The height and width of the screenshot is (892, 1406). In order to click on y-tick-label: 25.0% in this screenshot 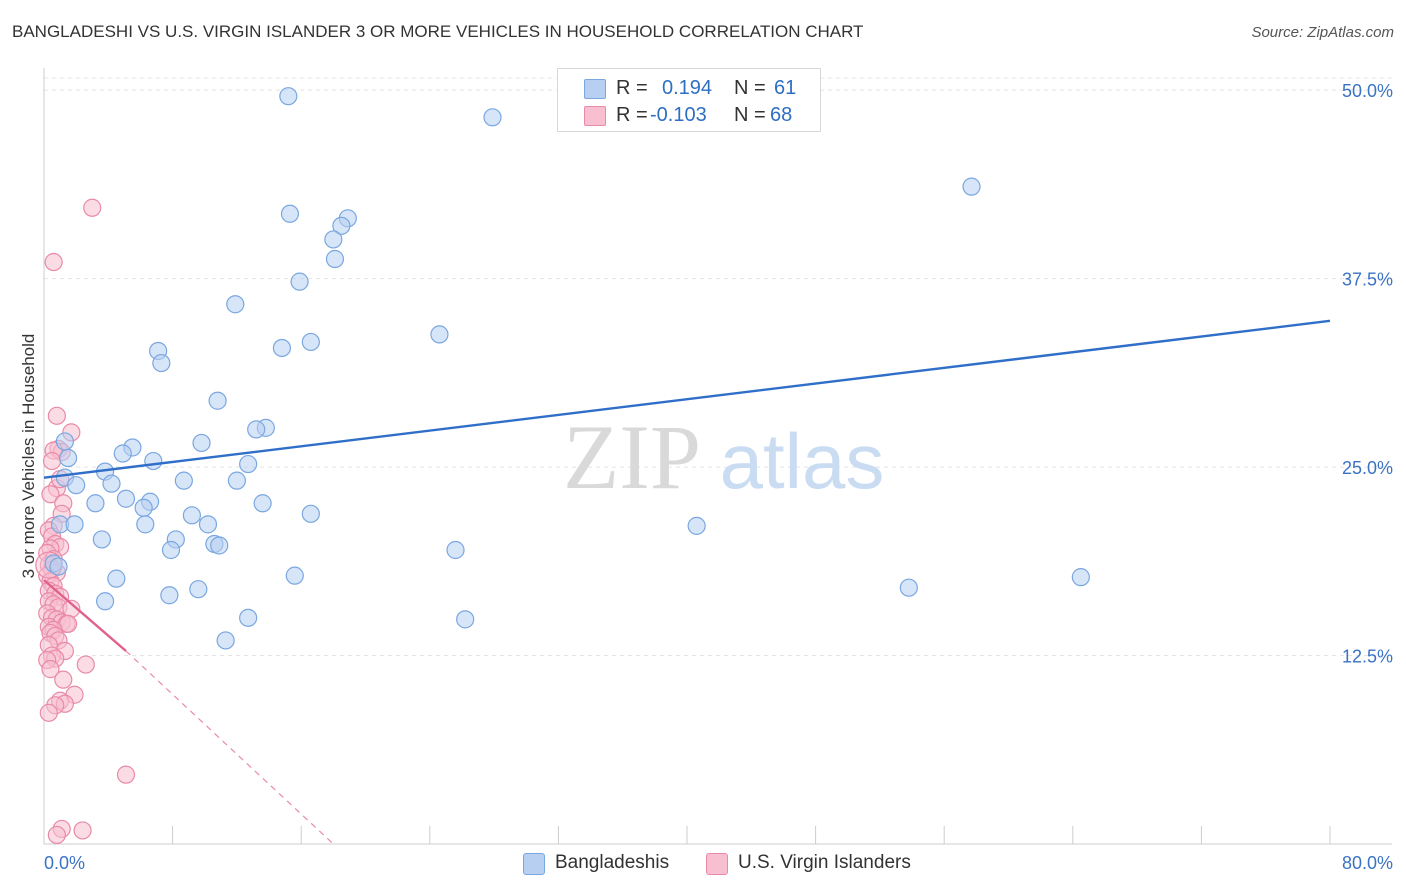, I will do `click(1367, 468)`.